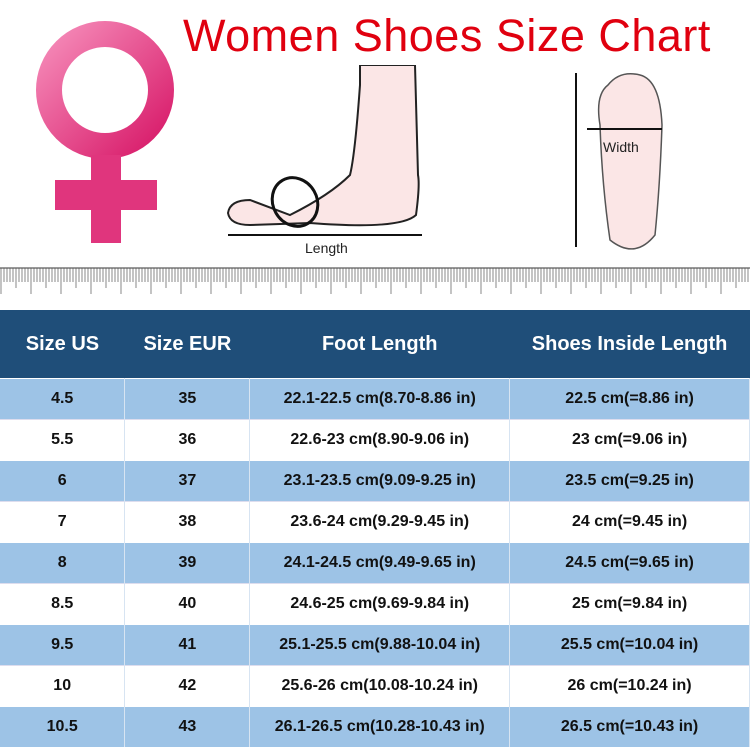 The width and height of the screenshot is (750, 750). Describe the element at coordinates (326, 248) in the screenshot. I see `length-label: Length` at that location.